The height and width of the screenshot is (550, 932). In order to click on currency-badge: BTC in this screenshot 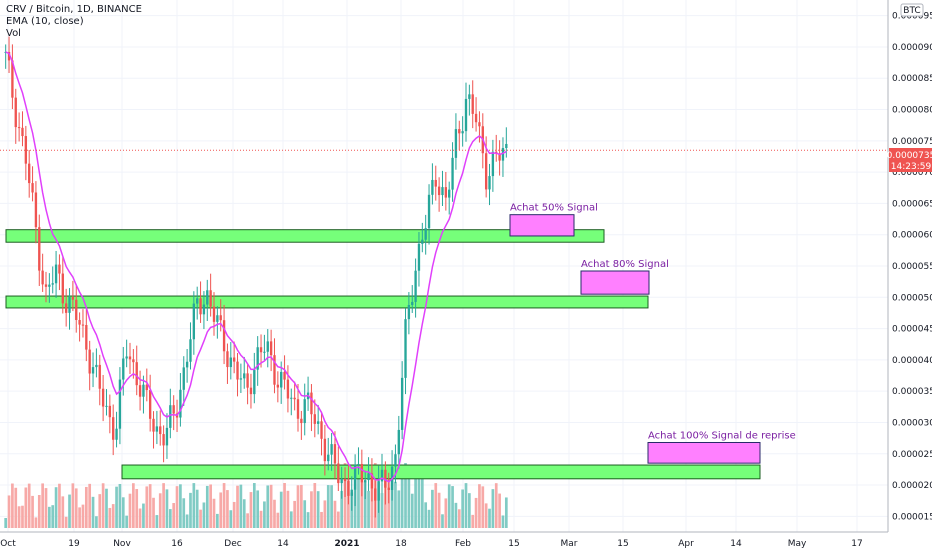, I will do `click(912, 10)`.